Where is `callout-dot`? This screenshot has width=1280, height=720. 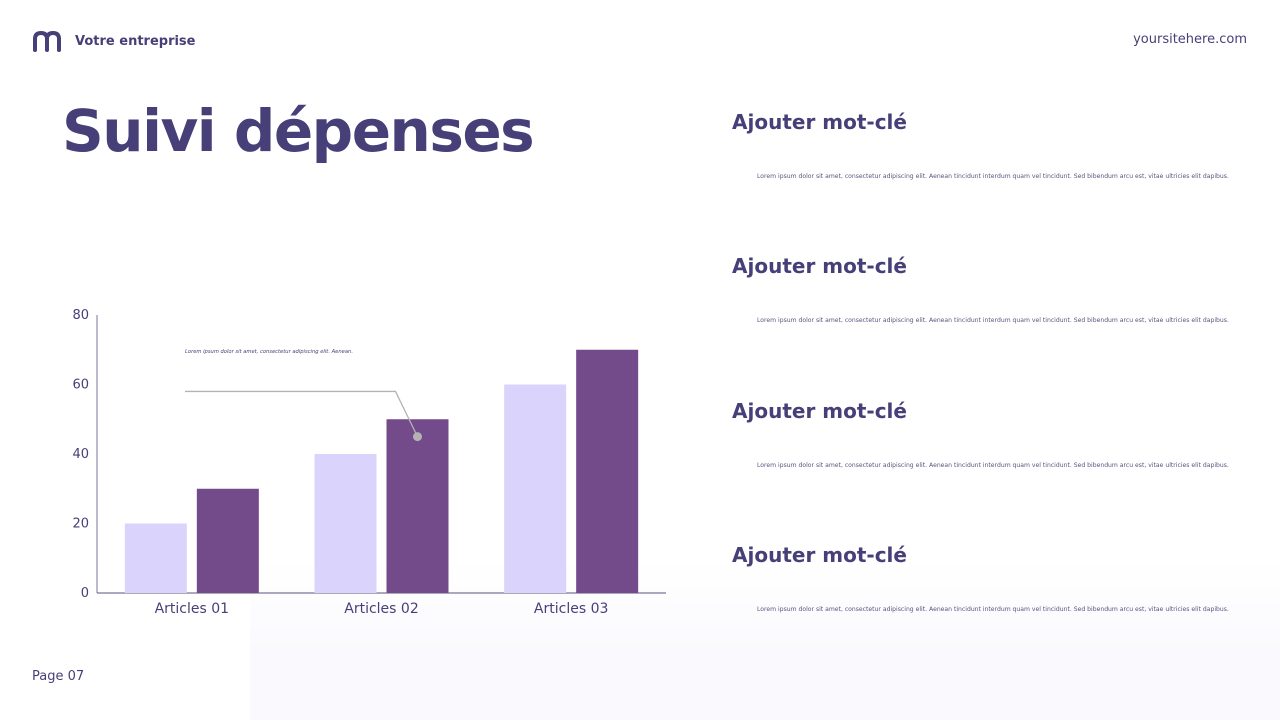 callout-dot is located at coordinates (417, 437).